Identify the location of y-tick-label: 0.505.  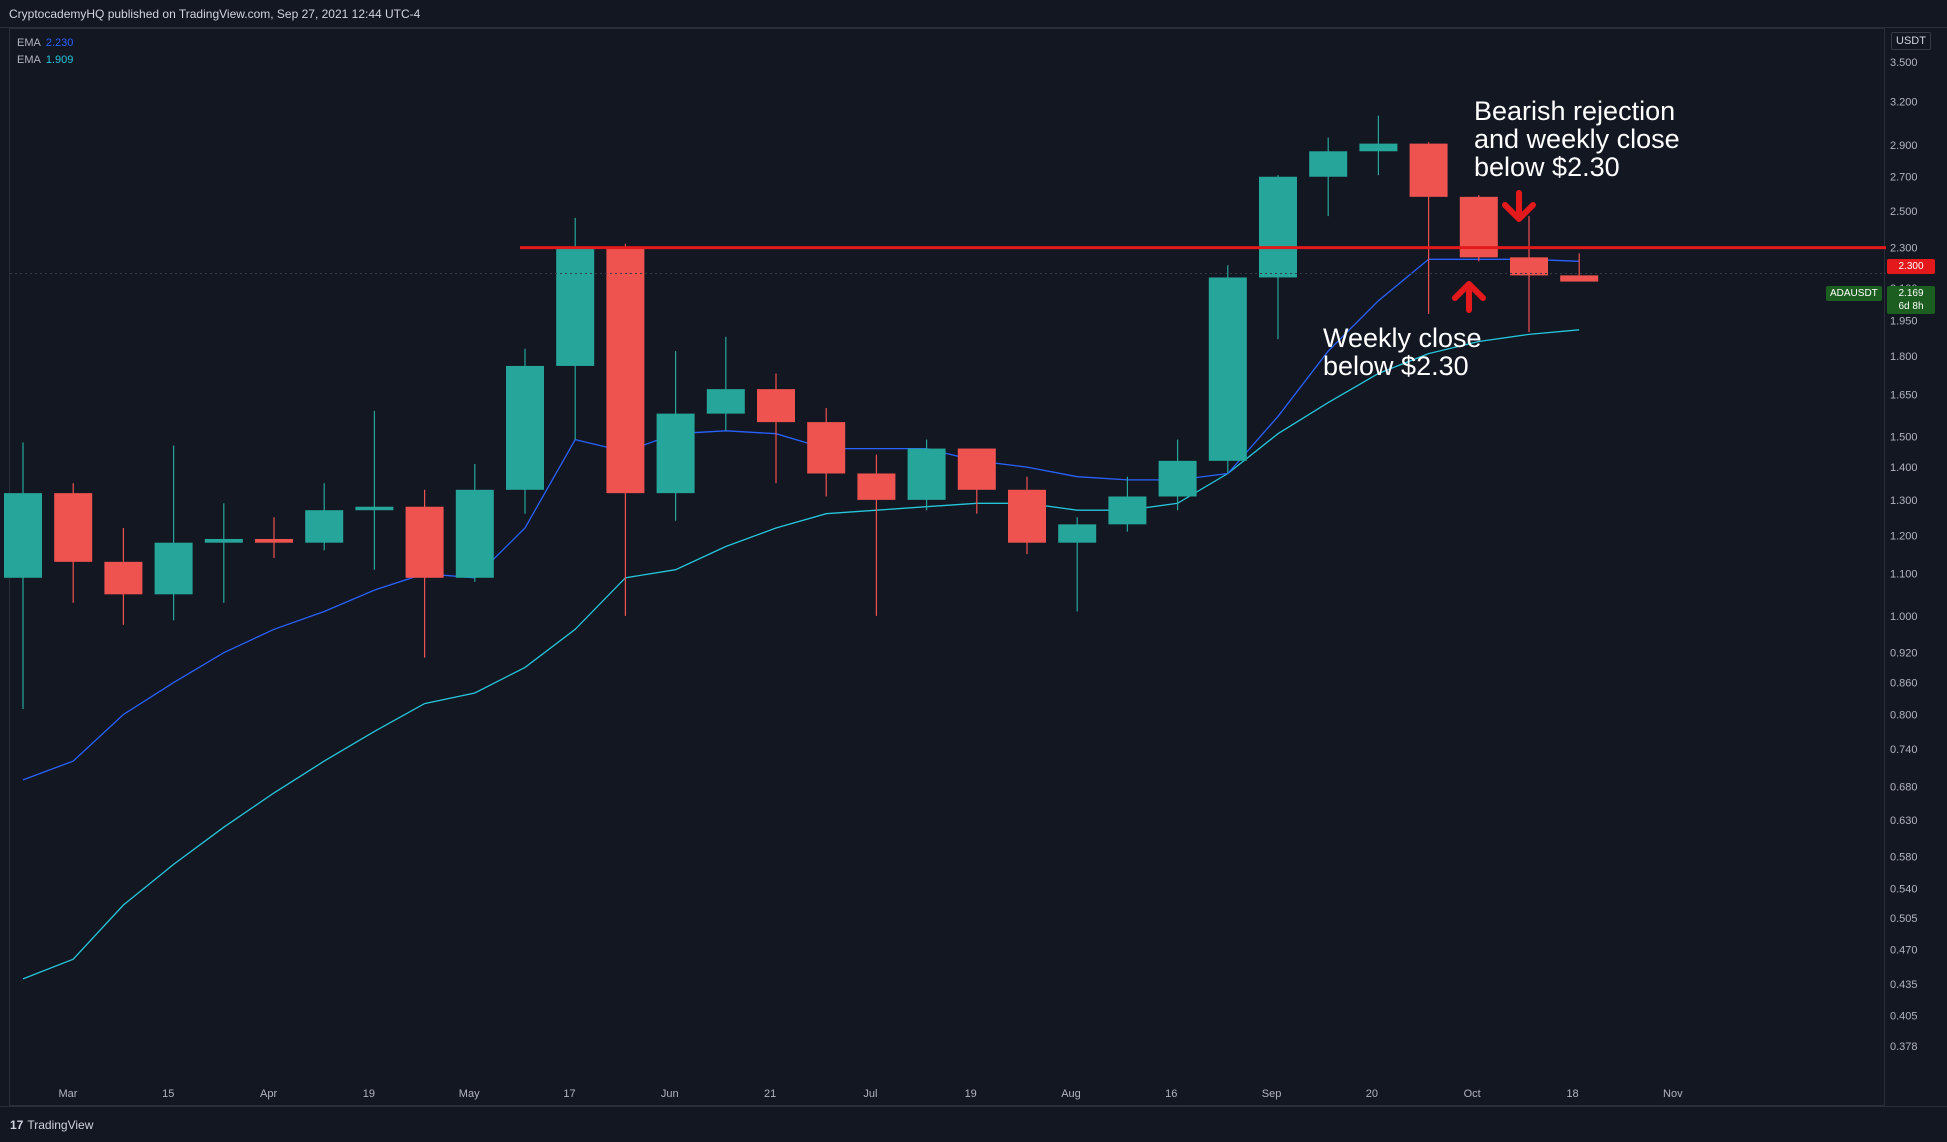
(1904, 919).